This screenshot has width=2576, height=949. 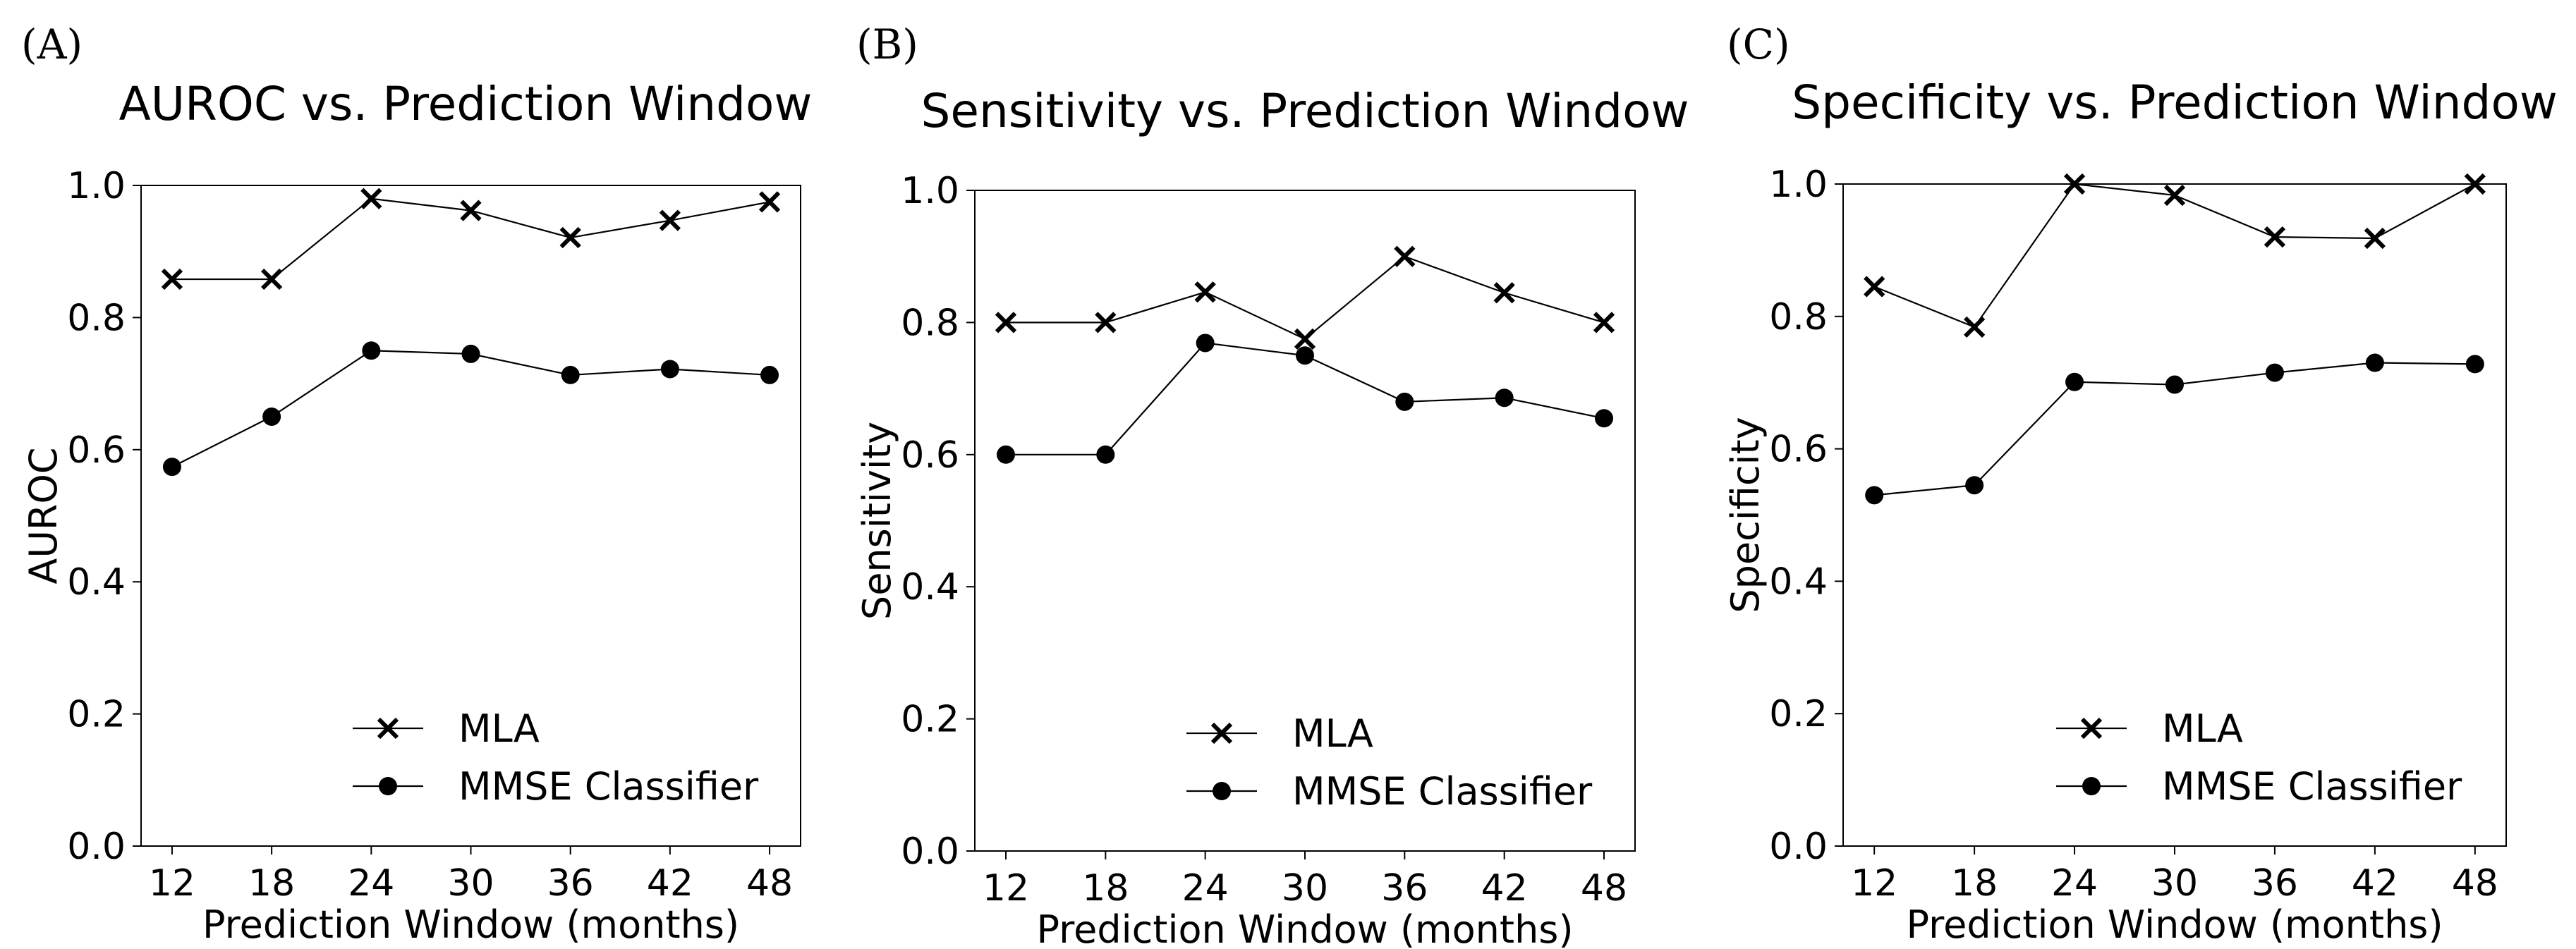 I want to click on chart-title: AUROC vs. Prediction Window, so click(x=466, y=104).